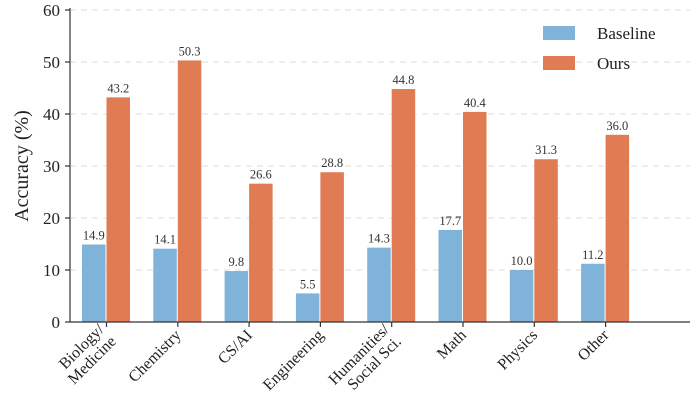 The image size is (700, 419). What do you see at coordinates (599, 48) in the screenshot?
I see `legend: Baseline Ours` at bounding box center [599, 48].